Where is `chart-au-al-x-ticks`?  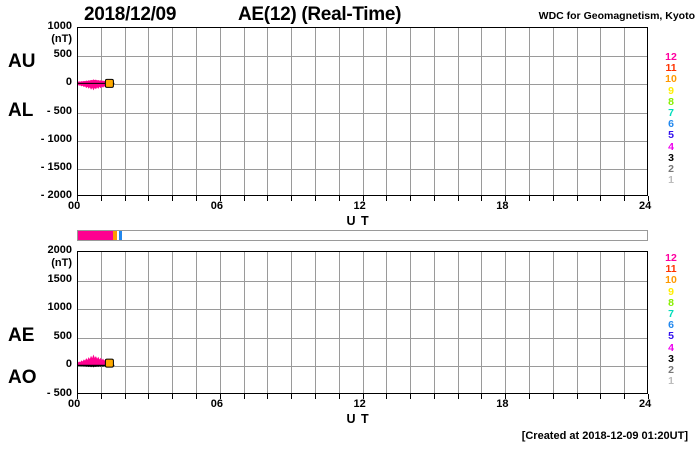
chart-au-al-x-ticks is located at coordinates (363, 198).